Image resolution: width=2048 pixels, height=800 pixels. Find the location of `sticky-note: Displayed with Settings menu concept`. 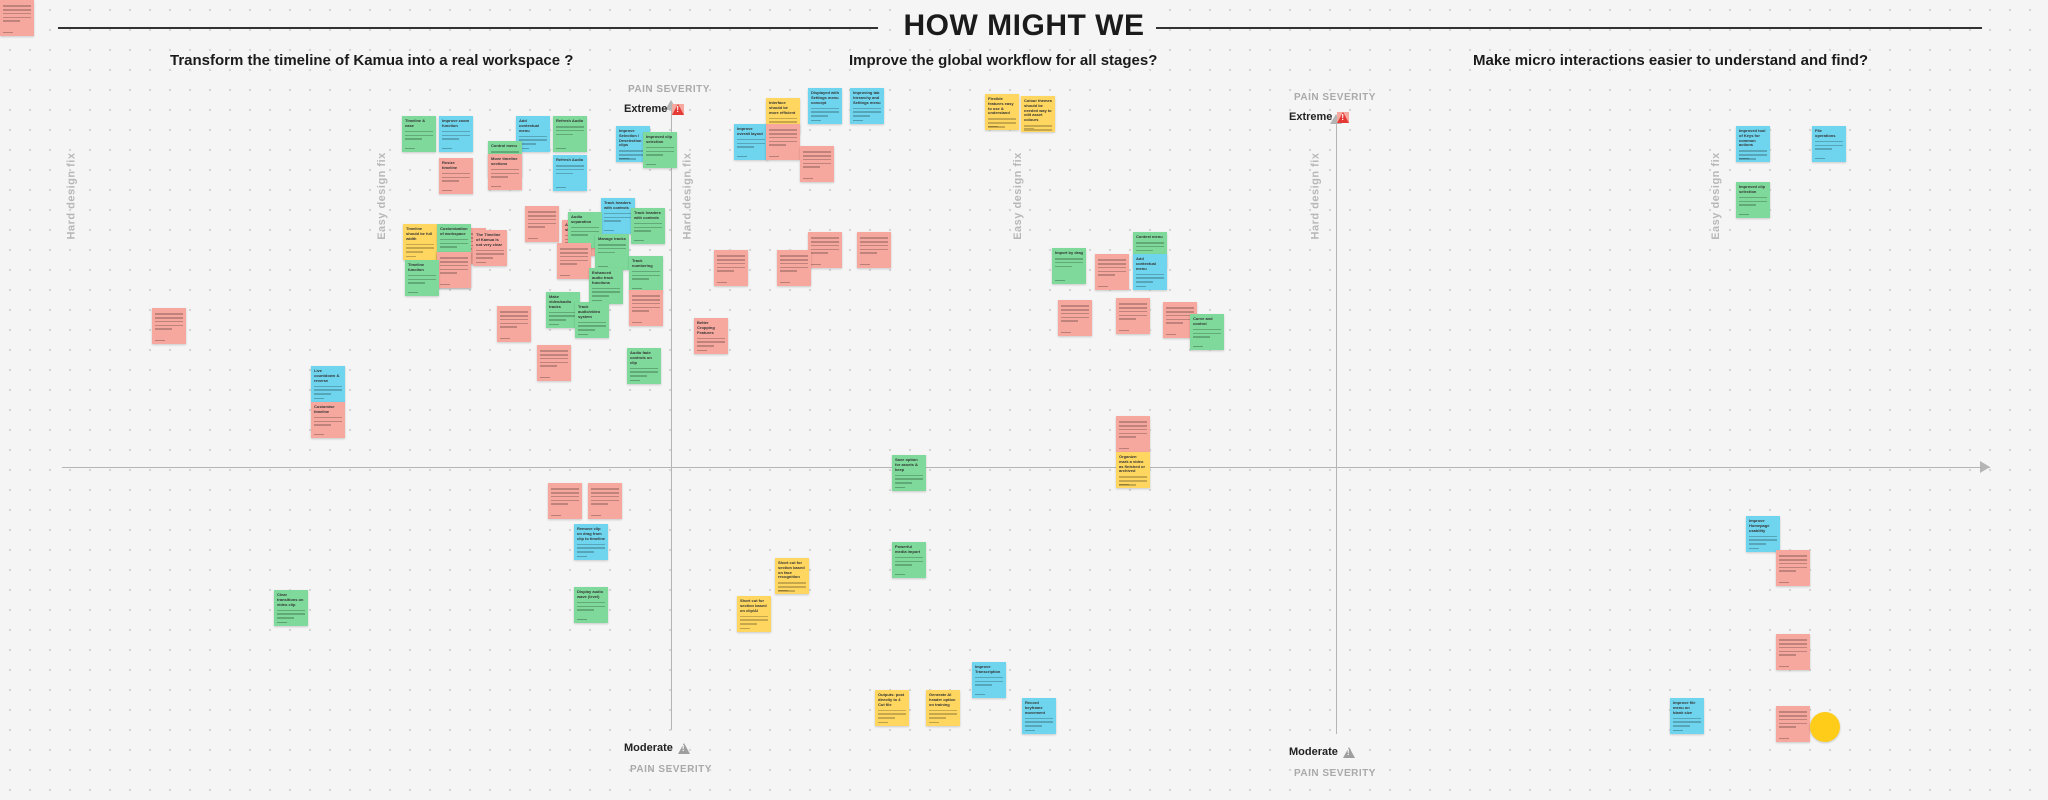

sticky-note: Displayed with Settings menu concept is located at coordinates (825, 106).